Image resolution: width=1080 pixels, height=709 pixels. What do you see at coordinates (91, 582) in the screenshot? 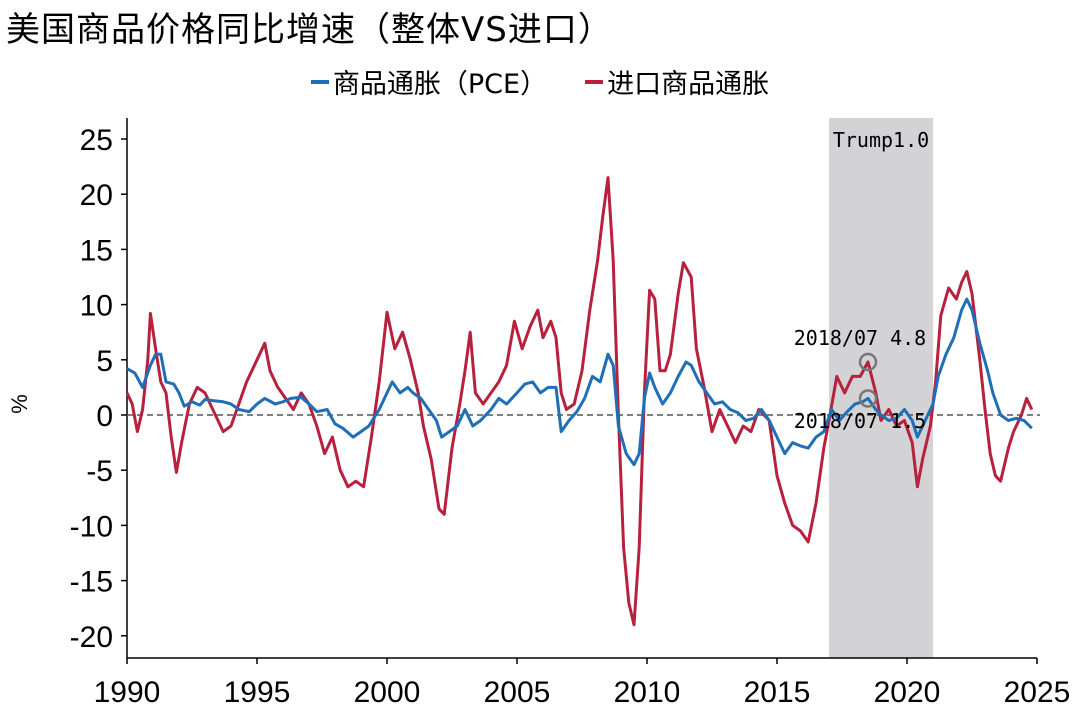
I see `y-tick-label: -15` at bounding box center [91, 582].